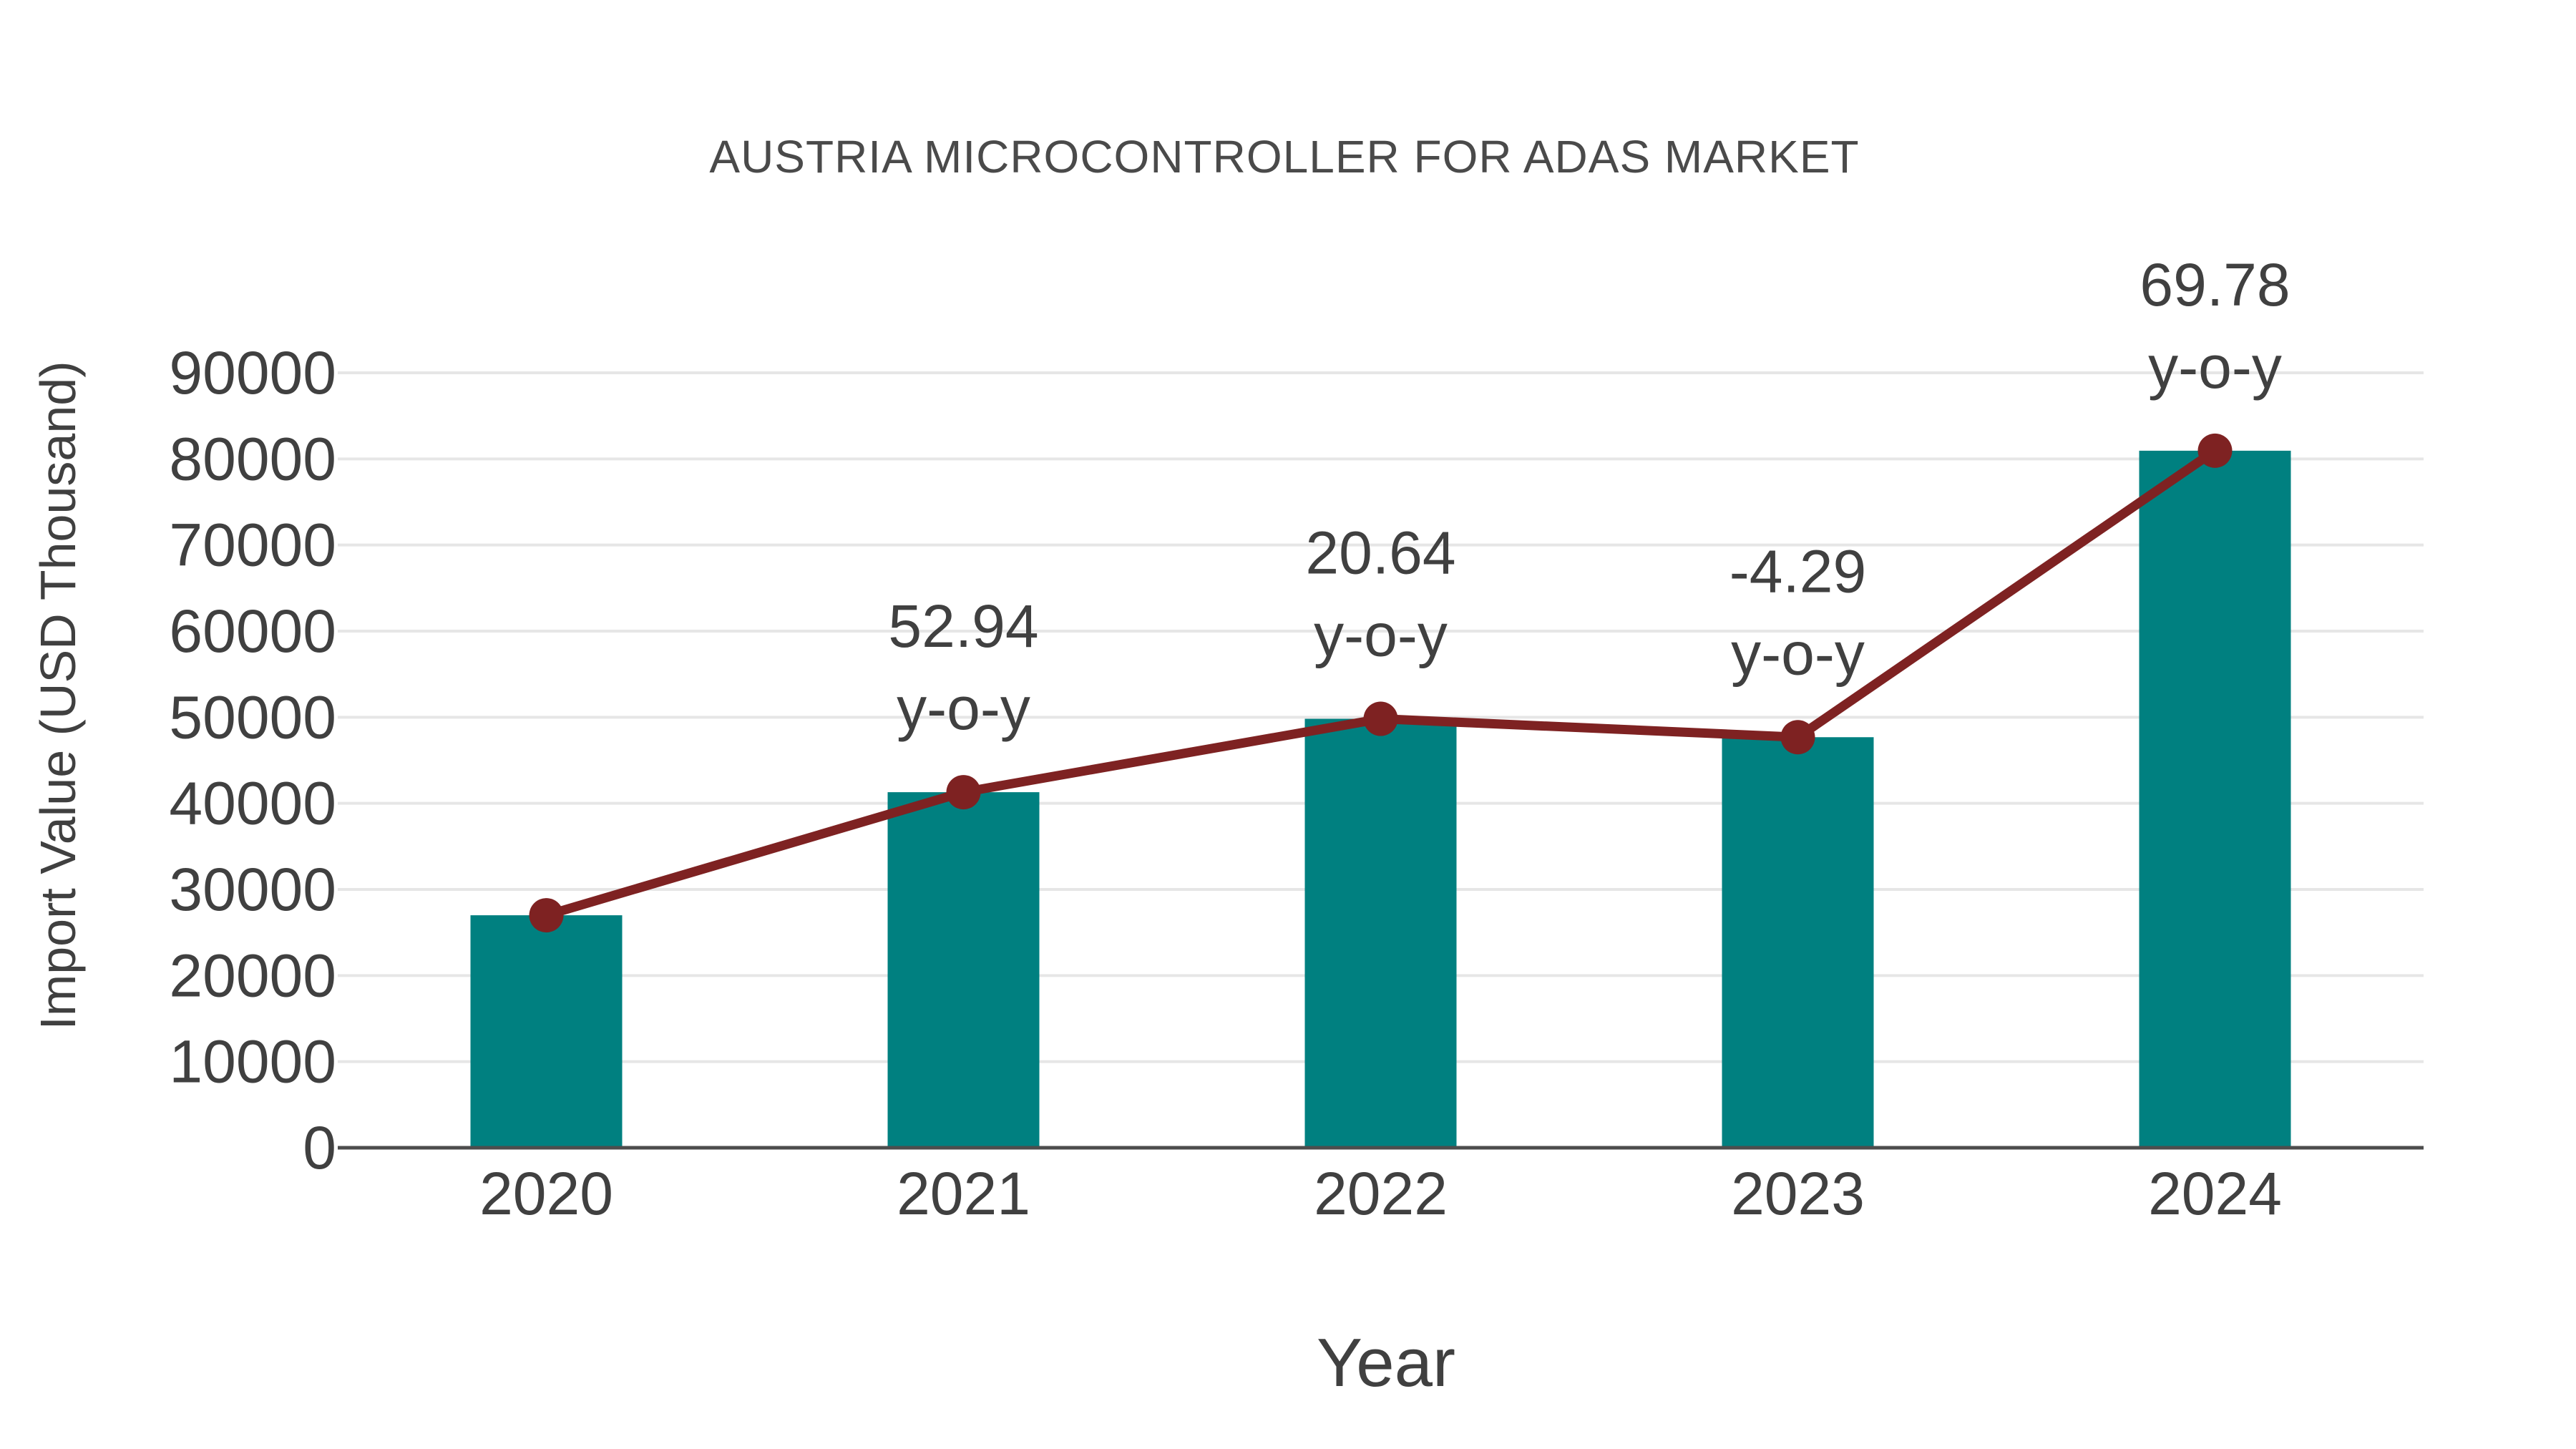 The height and width of the screenshot is (1449, 2576). I want to click on x-tick-label: 2020, so click(546, 1193).